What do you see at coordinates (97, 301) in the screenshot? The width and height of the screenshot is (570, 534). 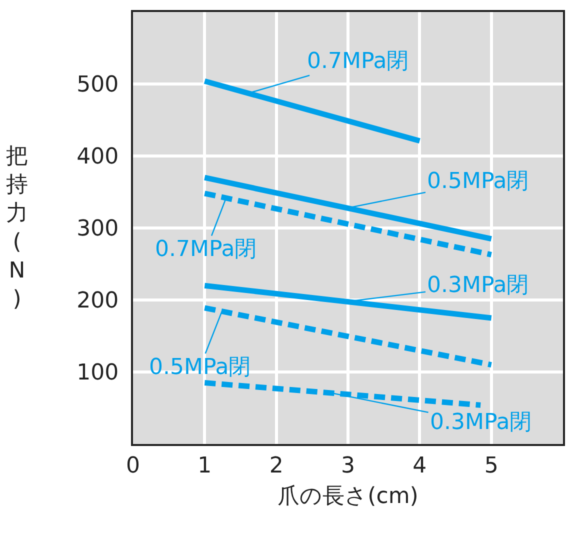 I see `y-tick-label: 200` at bounding box center [97, 301].